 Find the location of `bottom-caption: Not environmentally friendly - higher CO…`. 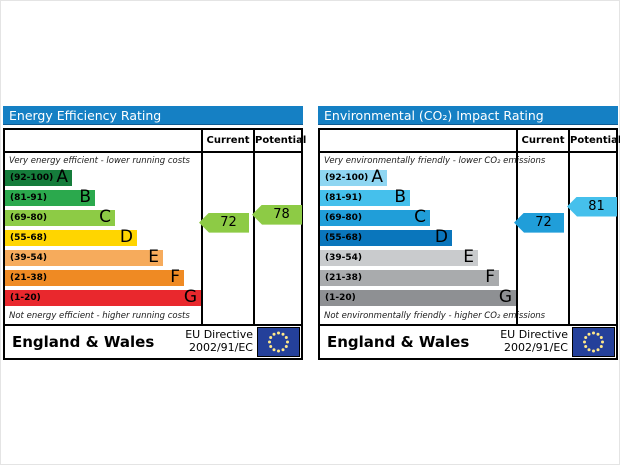

bottom-caption: Not environmentally friendly - higher CO… is located at coordinates (435, 316).